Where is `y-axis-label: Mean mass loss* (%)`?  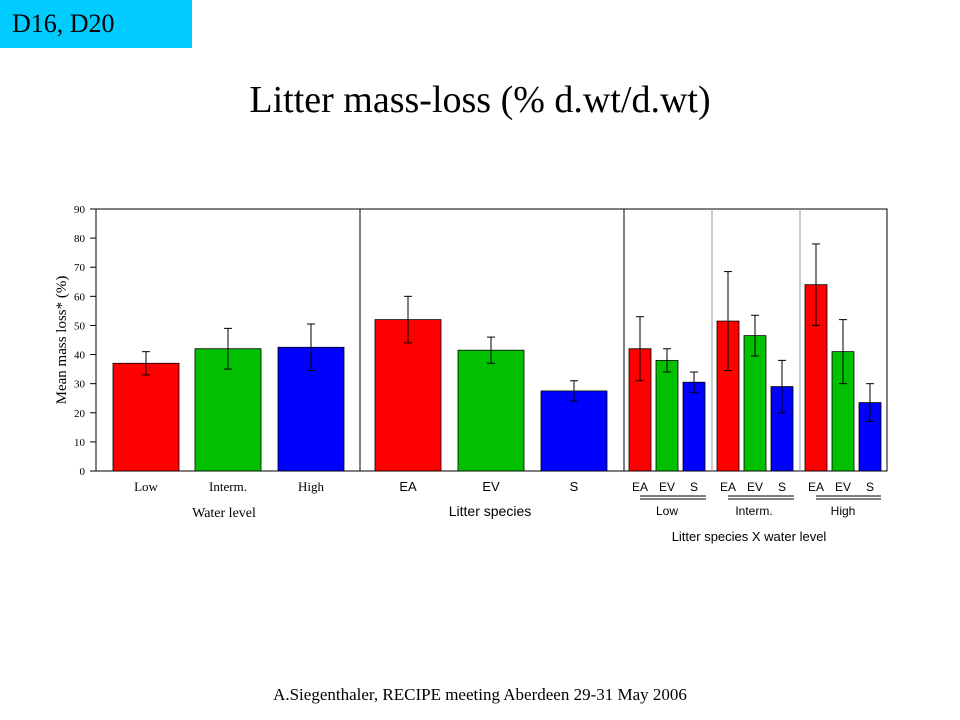
y-axis-label: Mean mass loss* (%) is located at coordinates (62, 340).